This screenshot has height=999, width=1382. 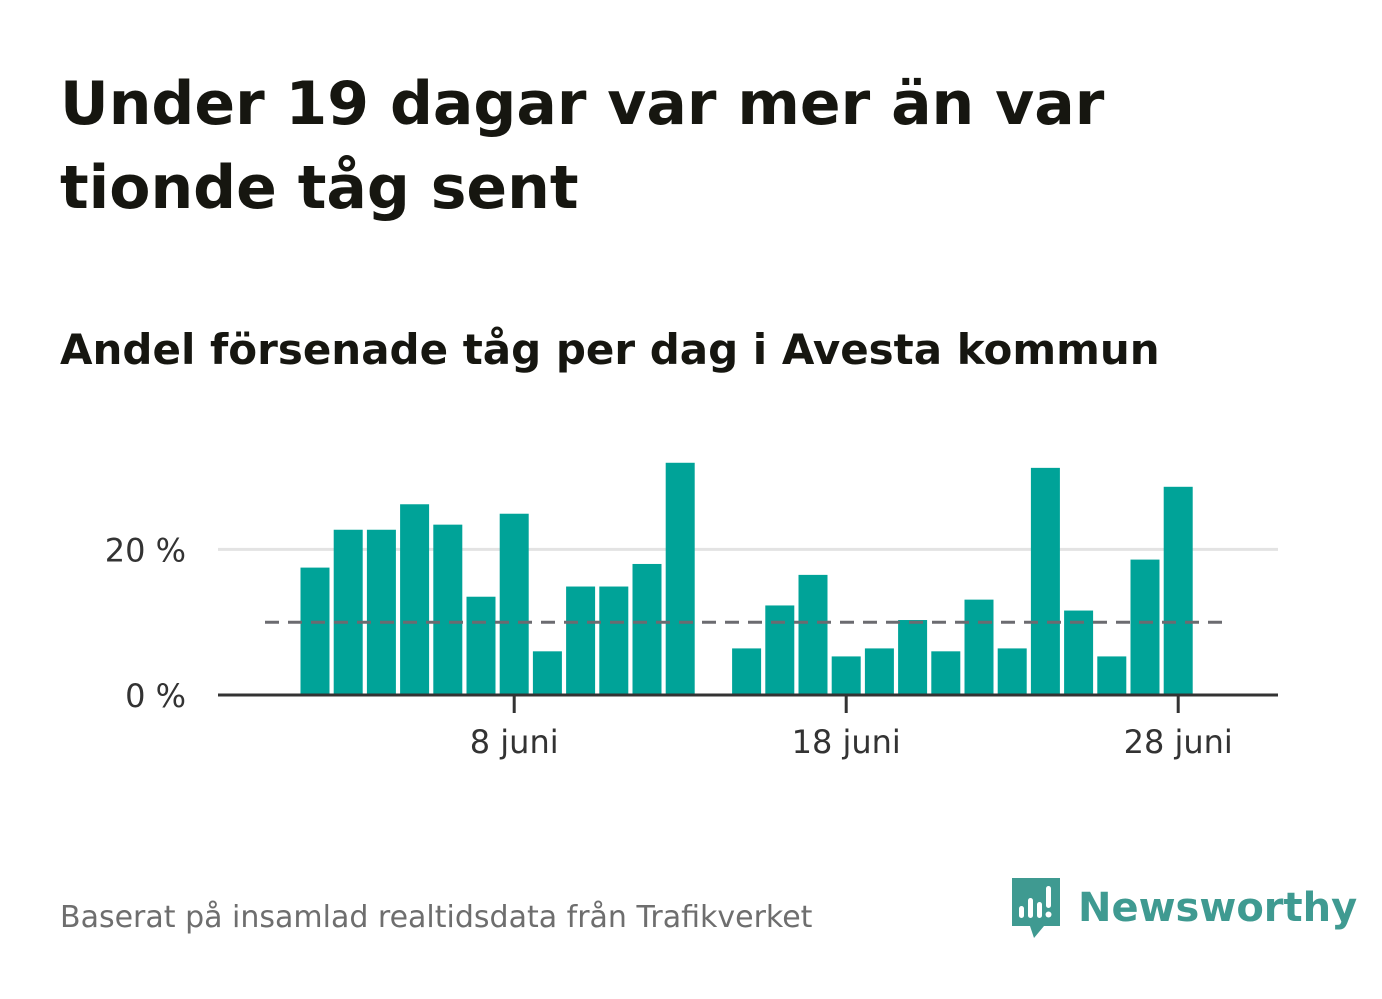 I want to click on bar-12-juni, so click(x=647, y=629).